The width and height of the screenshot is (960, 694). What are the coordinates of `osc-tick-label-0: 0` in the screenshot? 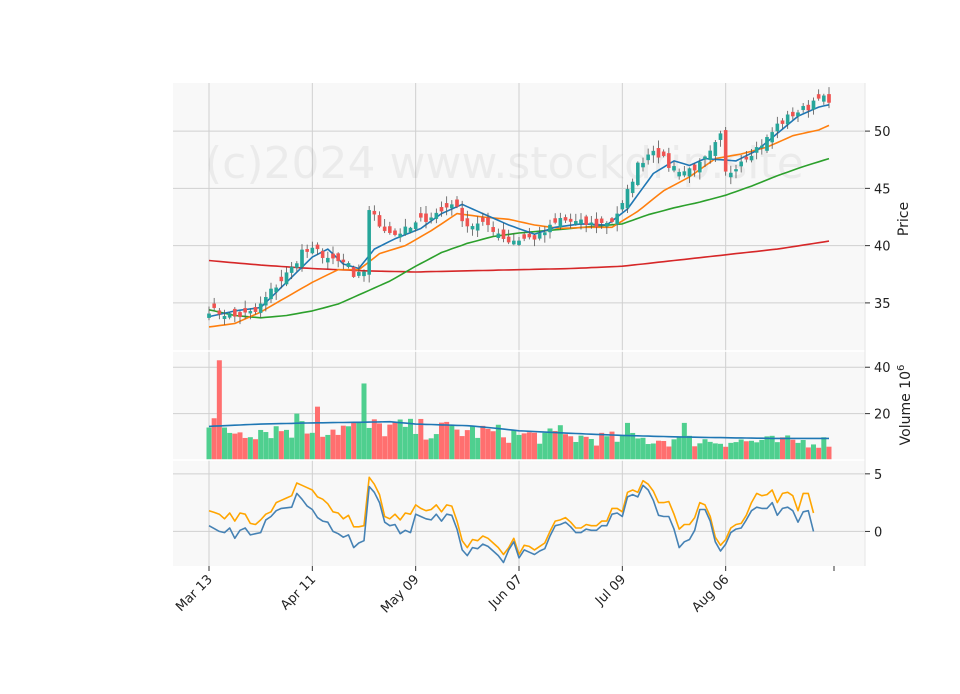 It's located at (878, 532).